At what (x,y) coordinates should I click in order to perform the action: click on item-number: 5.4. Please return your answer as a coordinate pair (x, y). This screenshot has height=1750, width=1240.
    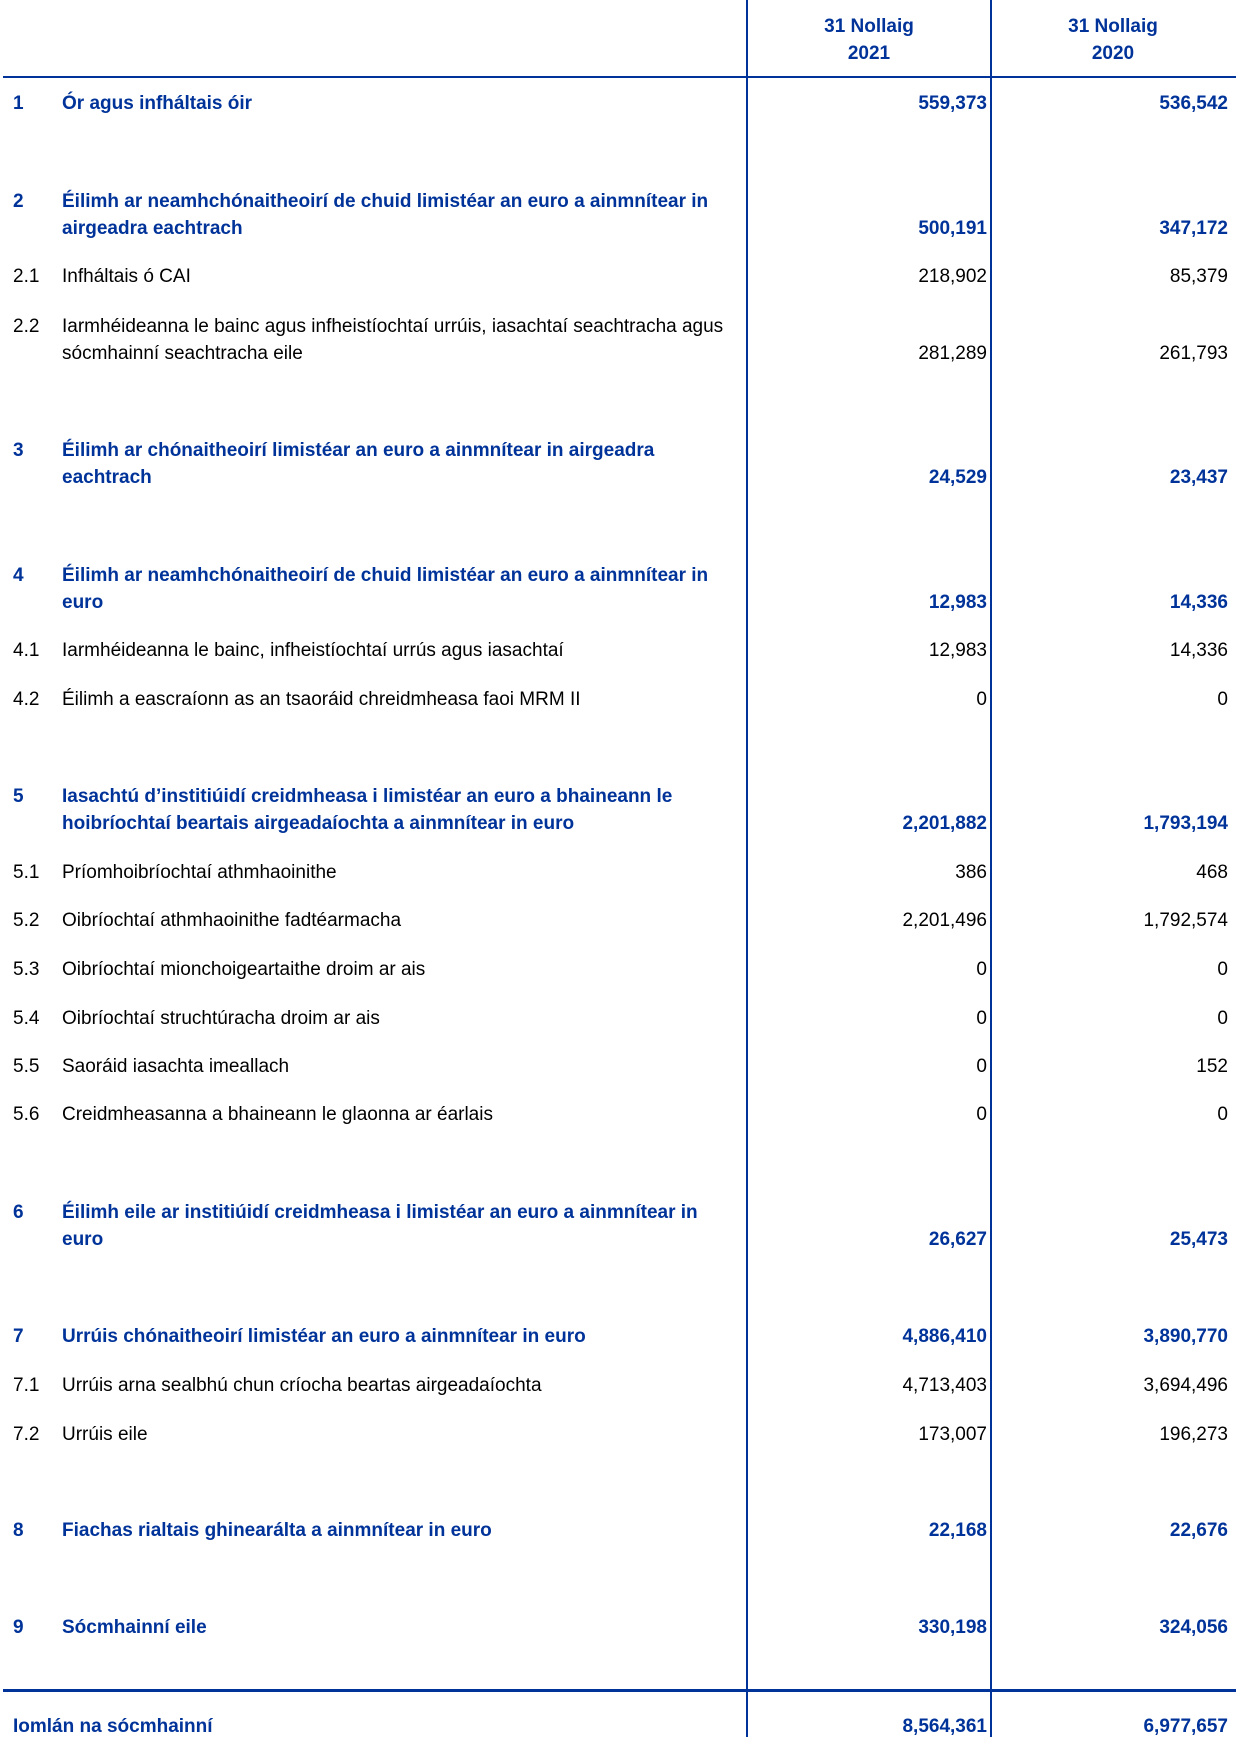
    Looking at the image, I should click on (26, 1018).